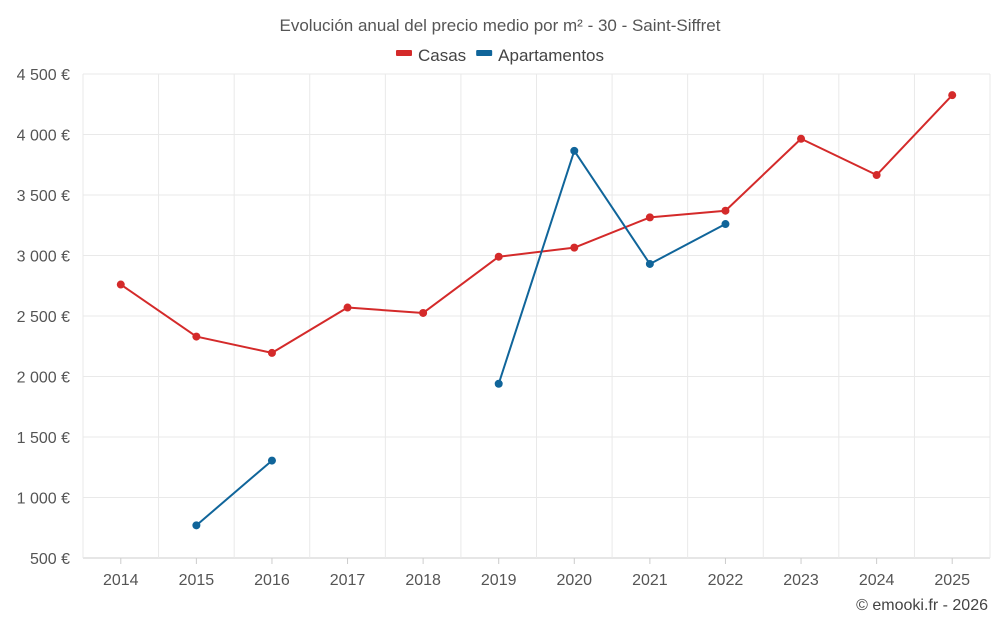  What do you see at coordinates (197, 580) in the screenshot?
I see `x-tick-label: 2015` at bounding box center [197, 580].